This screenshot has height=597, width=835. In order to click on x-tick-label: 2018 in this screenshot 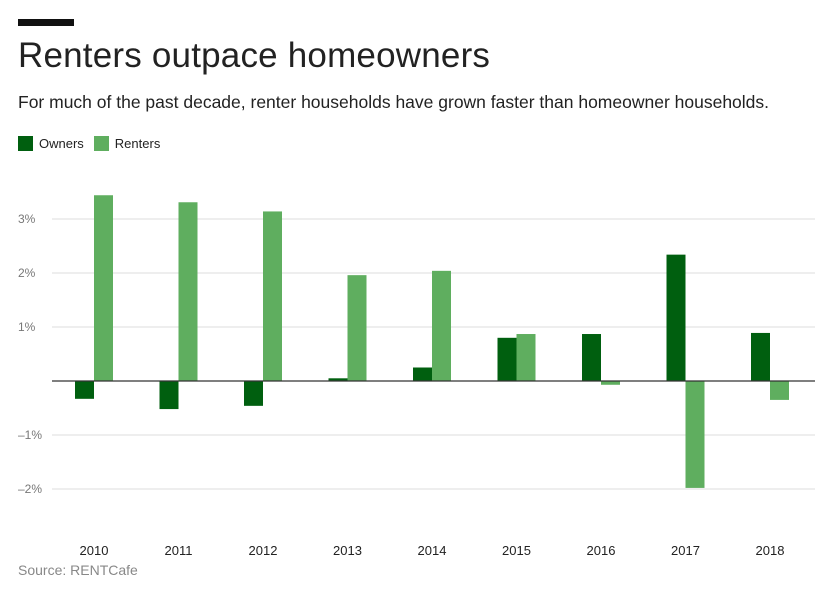, I will do `click(770, 550)`.